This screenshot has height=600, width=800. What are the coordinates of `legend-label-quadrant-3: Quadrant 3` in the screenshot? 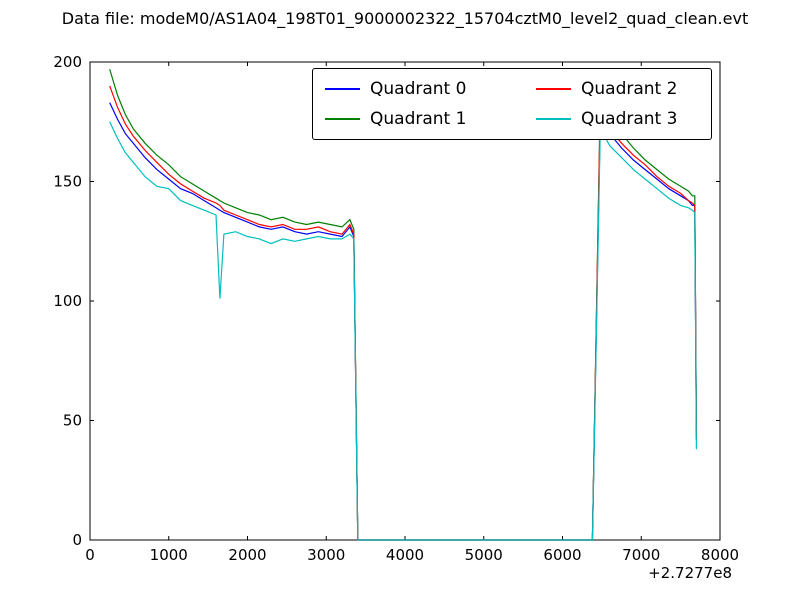 It's located at (629, 119).